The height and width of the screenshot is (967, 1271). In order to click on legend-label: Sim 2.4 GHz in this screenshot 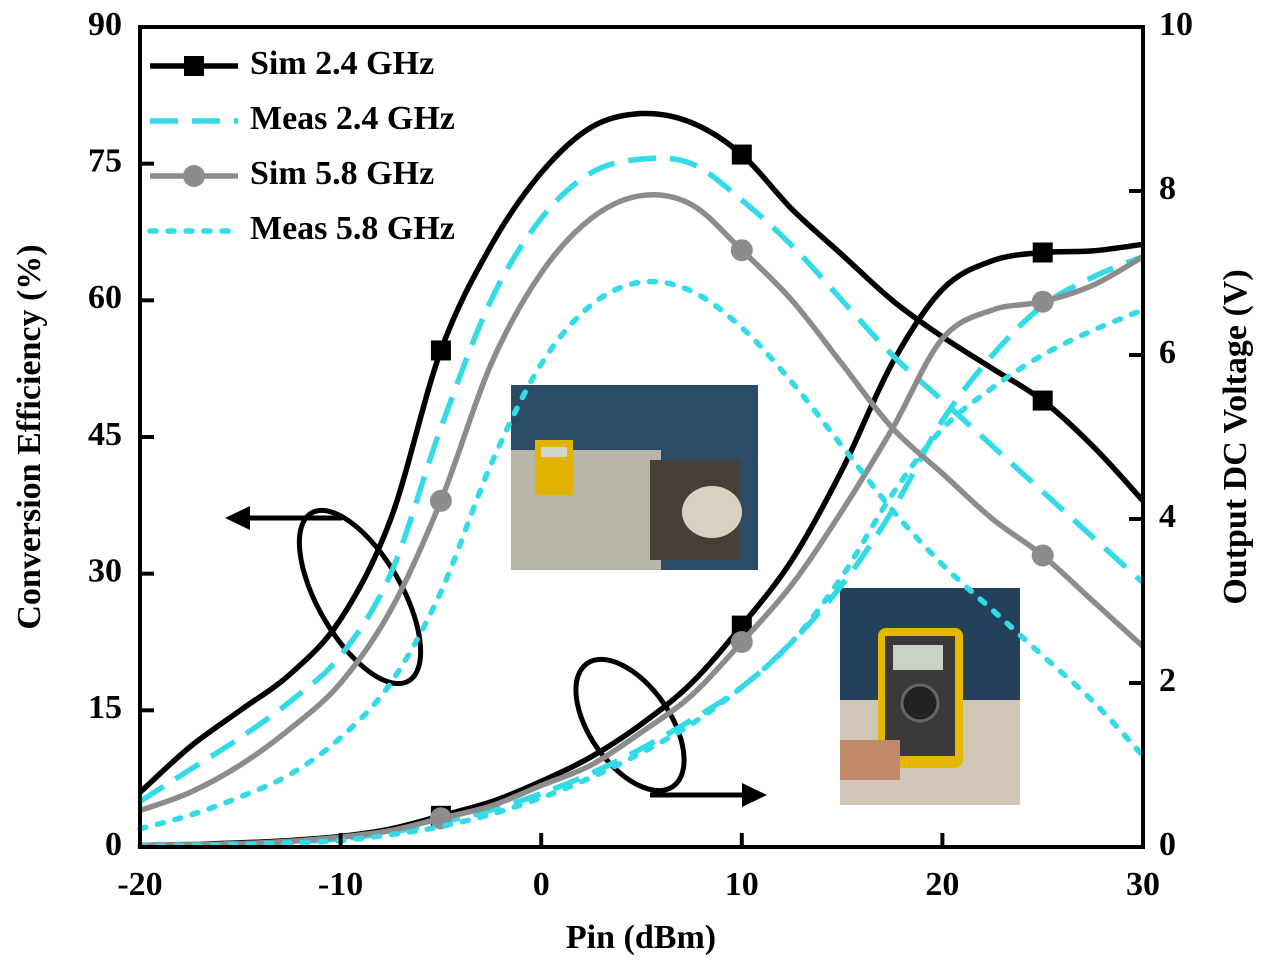, I will do `click(342, 63)`.